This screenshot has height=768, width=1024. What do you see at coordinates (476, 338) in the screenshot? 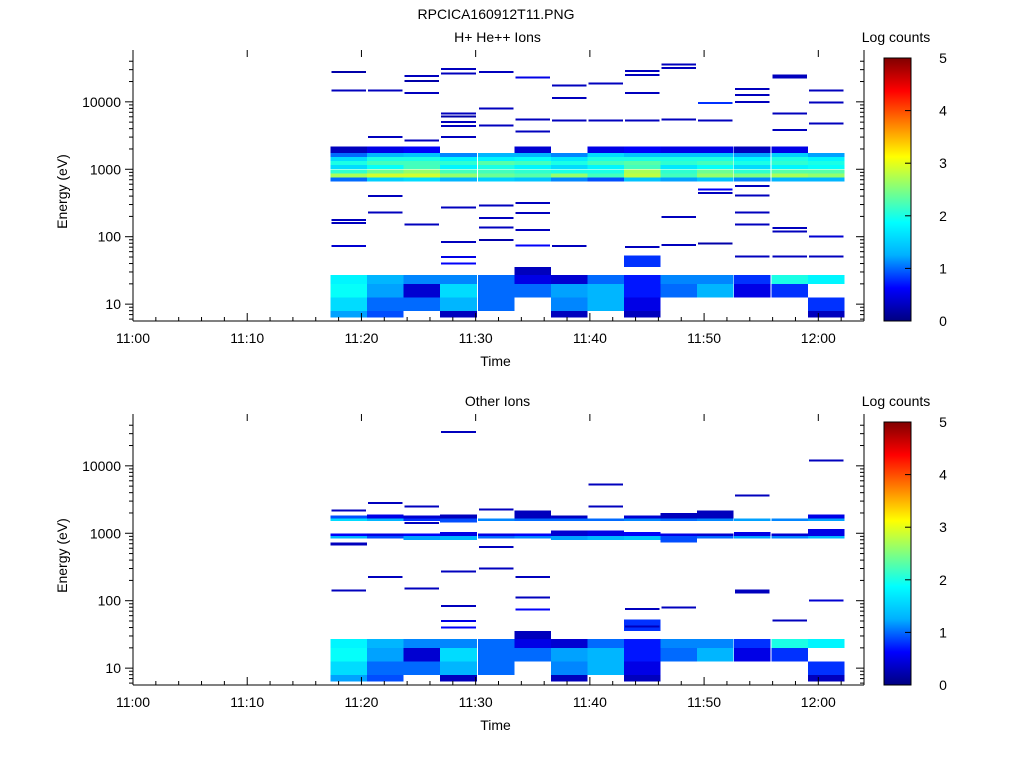
I see `x-tick-label: 11:30` at bounding box center [476, 338].